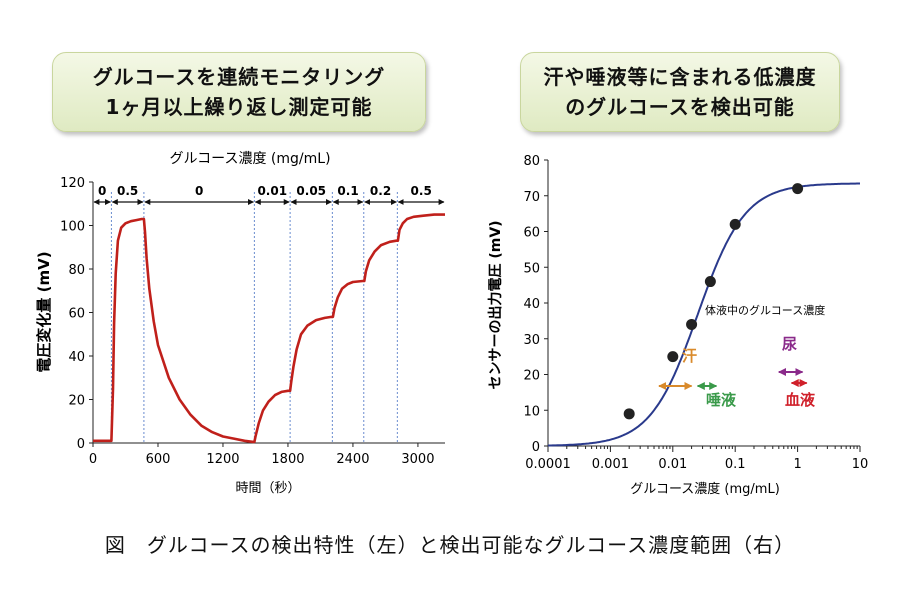 This screenshot has height=600, width=900. What do you see at coordinates (531, 376) in the screenshot?
I see `right-y-tick-label: 20` at bounding box center [531, 376].